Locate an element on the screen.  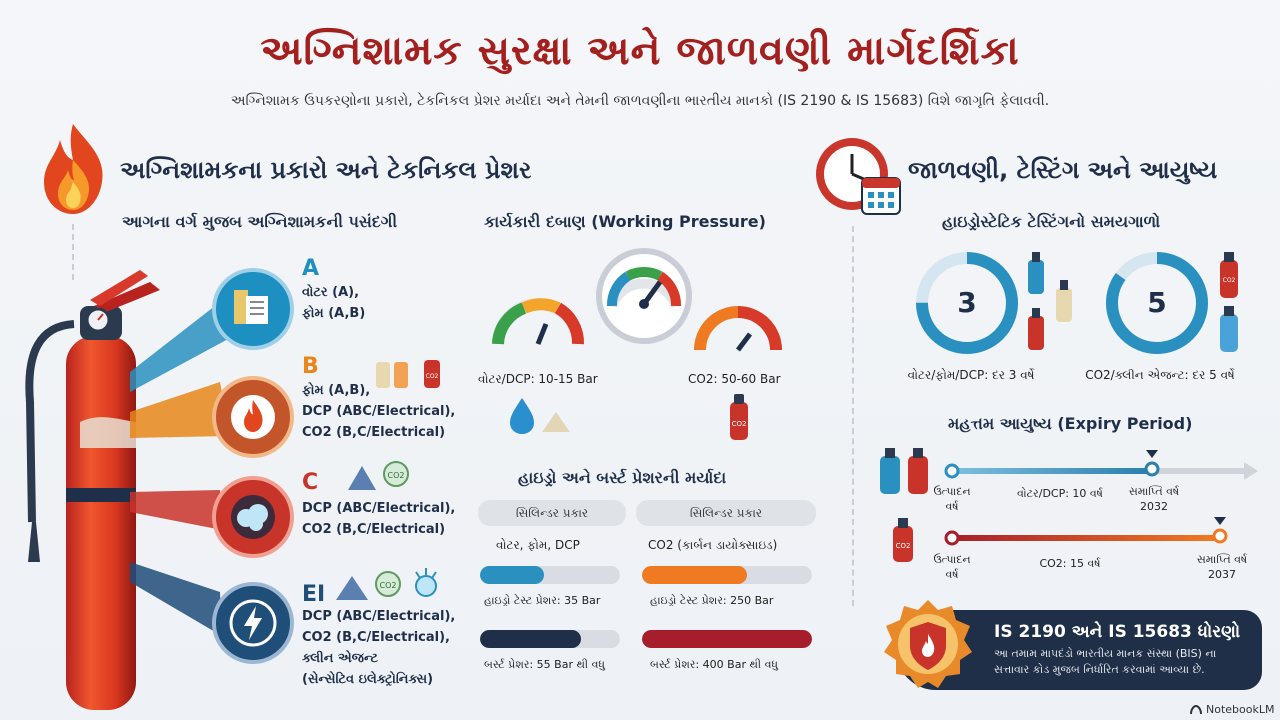
ring-5-value: 5 is located at coordinates (1157, 302).